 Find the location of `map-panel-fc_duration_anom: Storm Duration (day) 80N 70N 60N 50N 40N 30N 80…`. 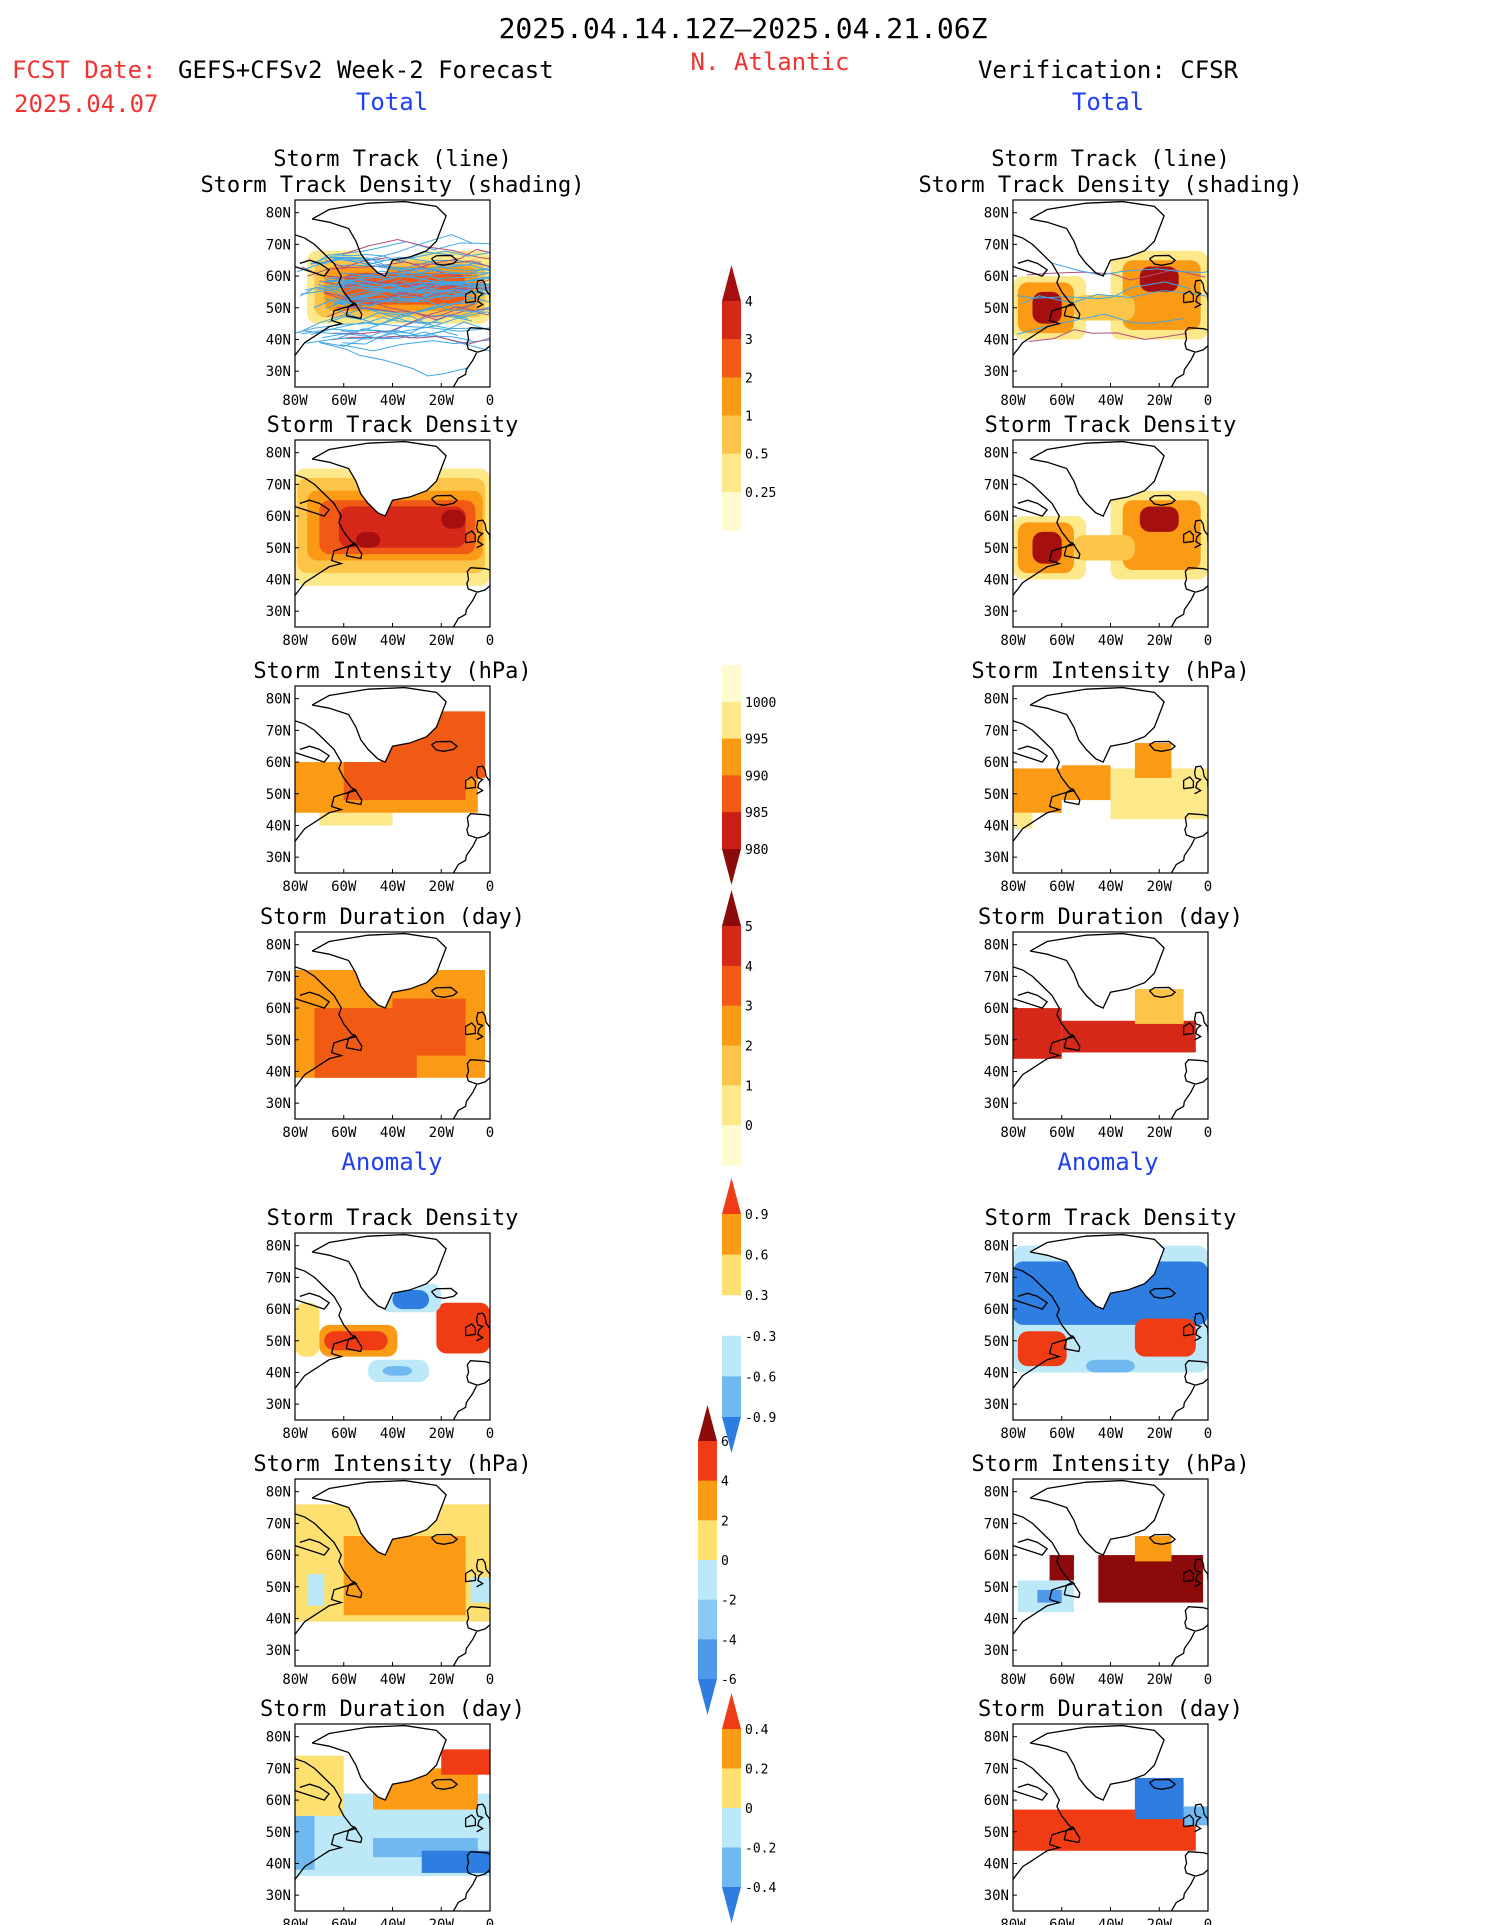

map-panel-fc_duration_anom: Storm Duration (day) 80N 70N 60N 50N 40N 30N 80… is located at coordinates (392, 1811).